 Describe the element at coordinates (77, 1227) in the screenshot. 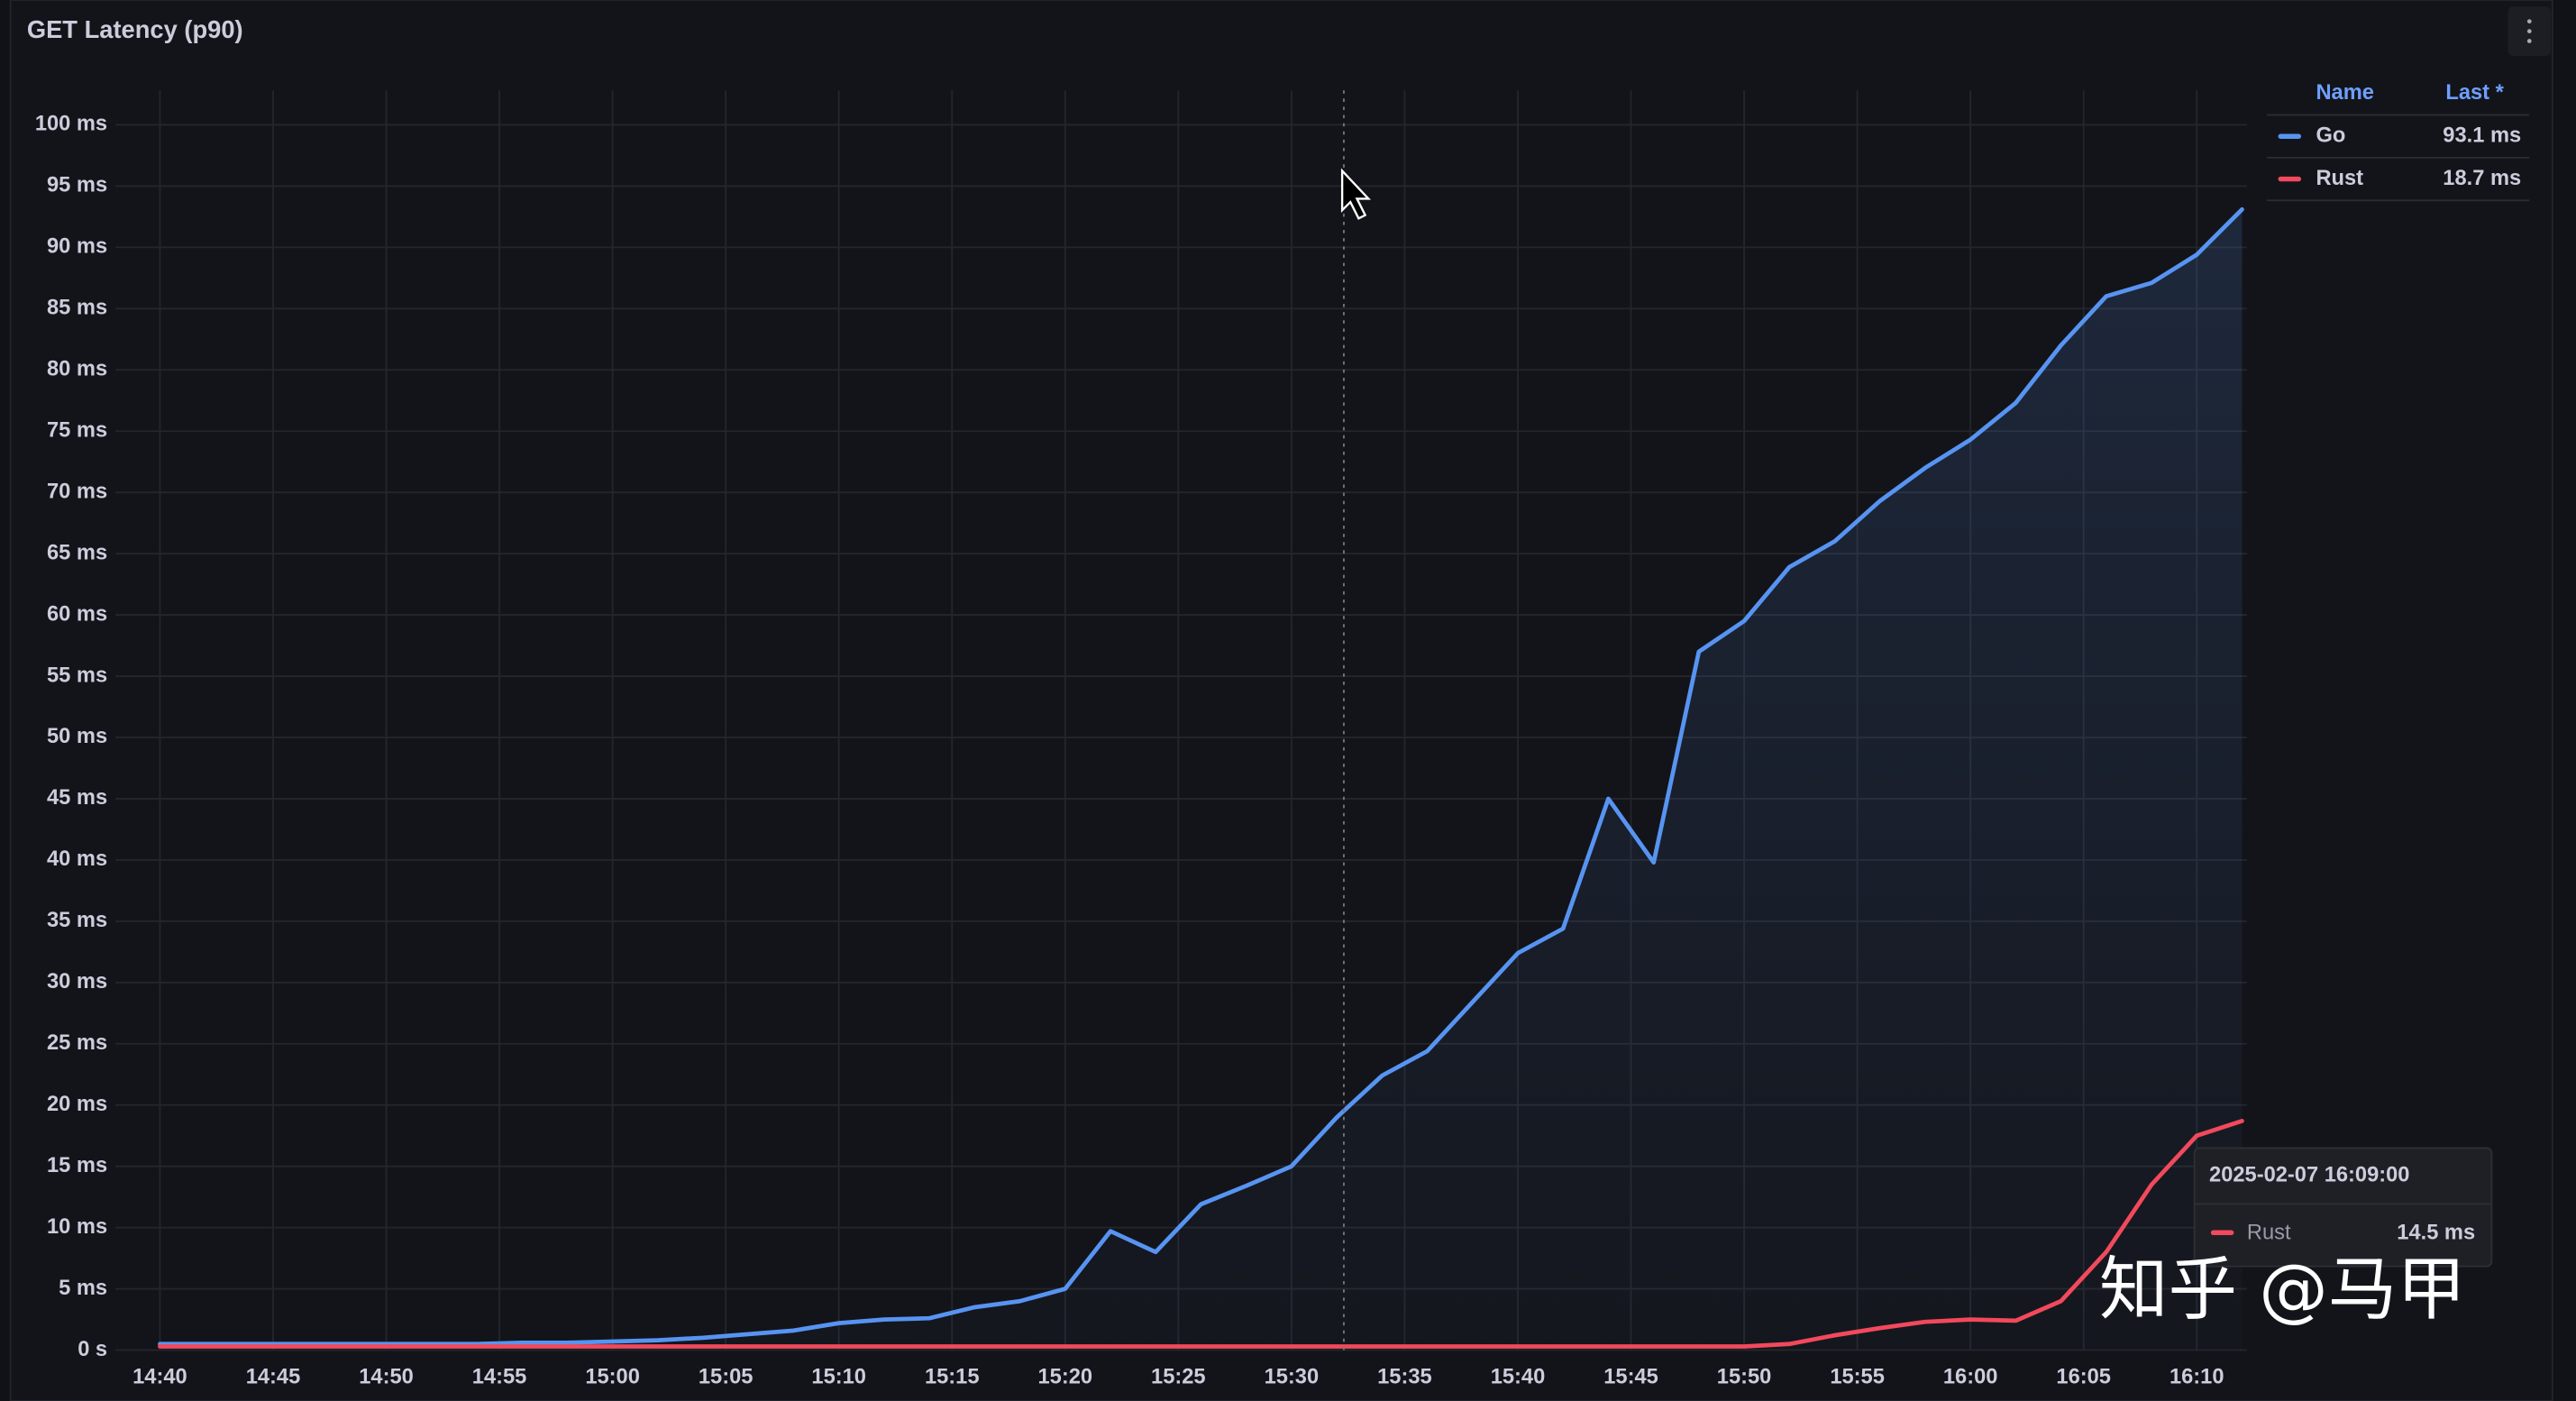

I see `y-tick-label: 10 ms` at that location.